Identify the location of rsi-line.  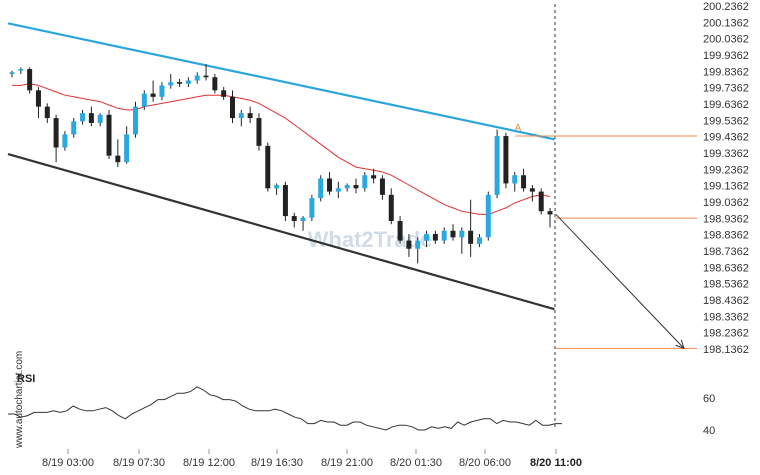
(285, 408).